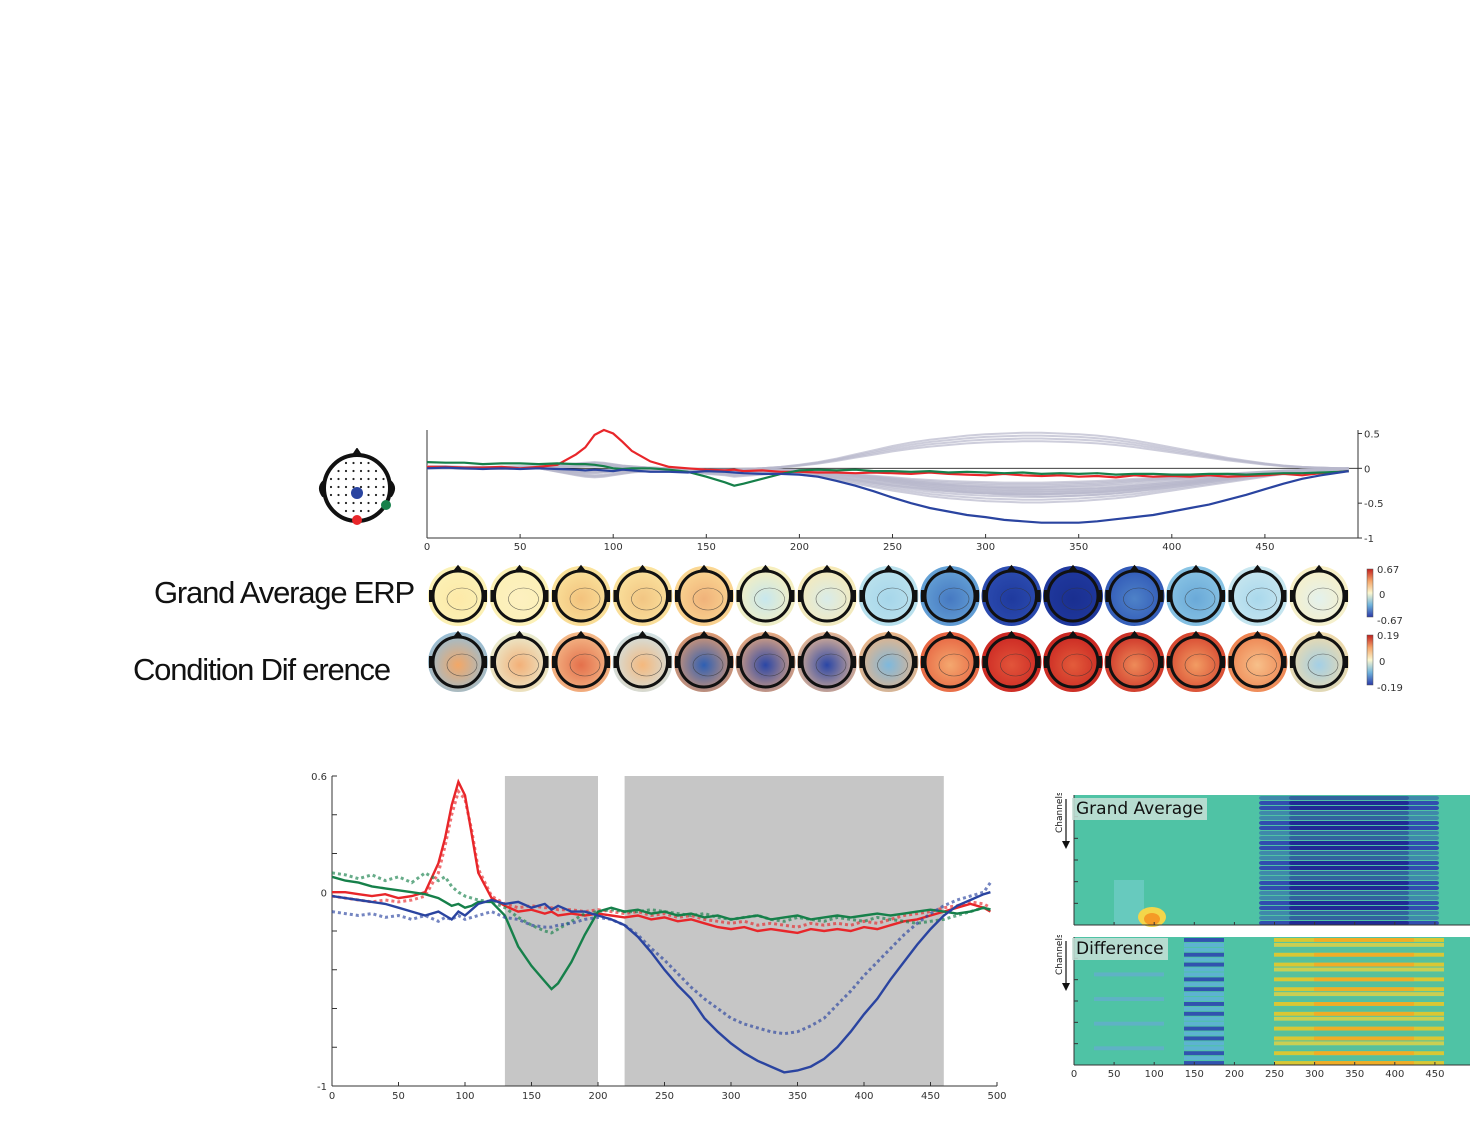 This screenshot has height=1123, width=1481. What do you see at coordinates (1390, 621) in the screenshot?
I see `cb1-min-label: -0.67` at bounding box center [1390, 621].